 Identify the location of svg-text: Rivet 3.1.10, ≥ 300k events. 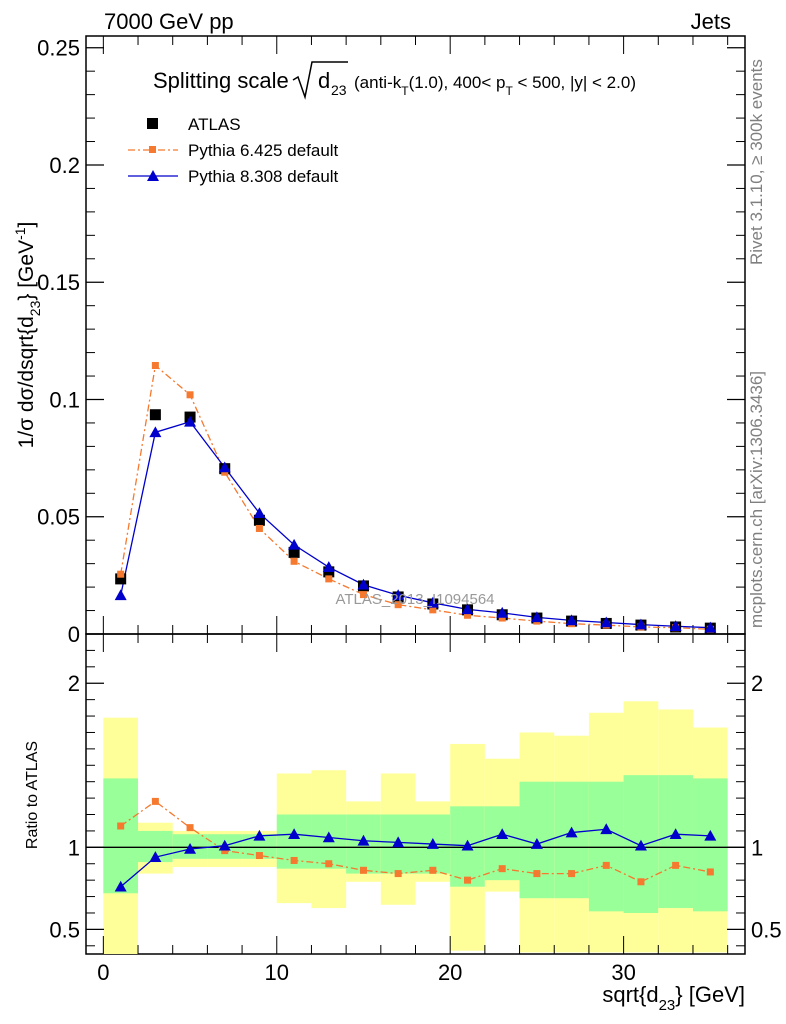
(756, 162).